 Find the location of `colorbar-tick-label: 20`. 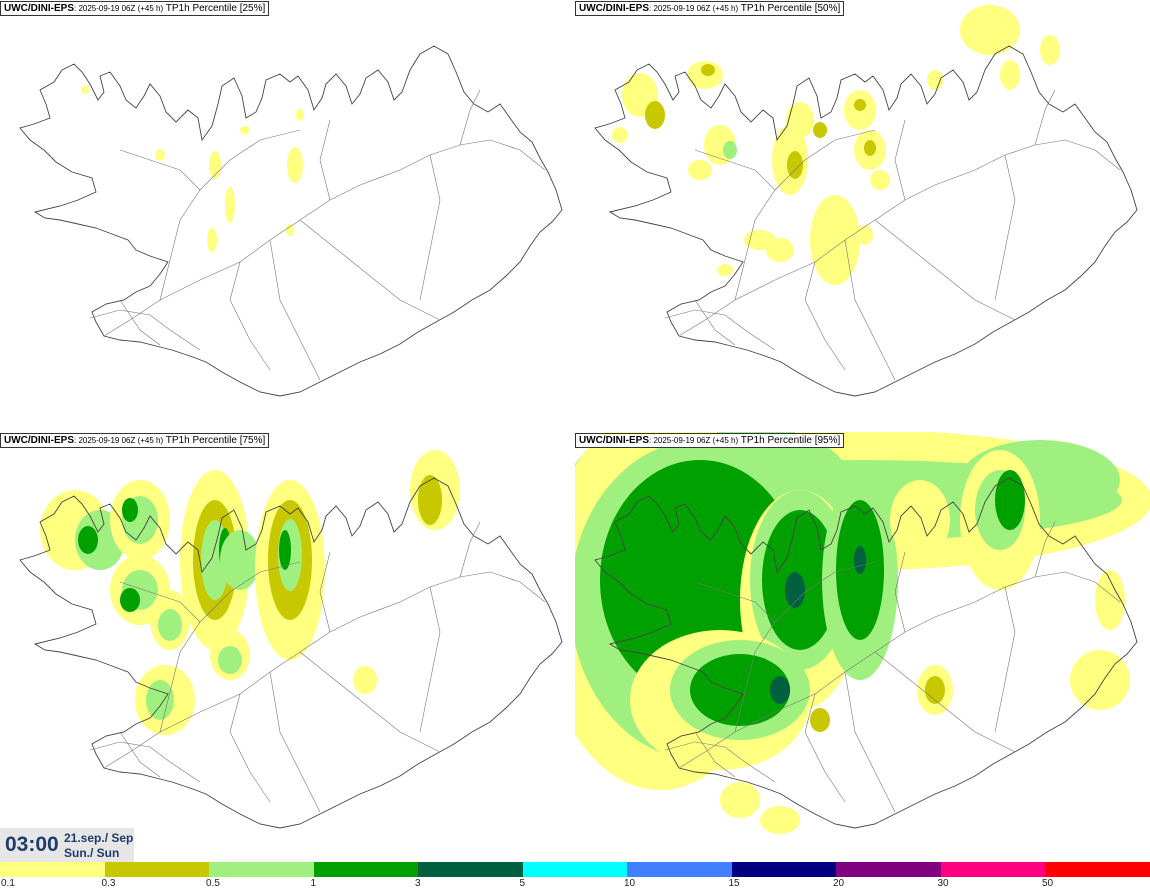

colorbar-tick-label: 20 is located at coordinates (839, 883).